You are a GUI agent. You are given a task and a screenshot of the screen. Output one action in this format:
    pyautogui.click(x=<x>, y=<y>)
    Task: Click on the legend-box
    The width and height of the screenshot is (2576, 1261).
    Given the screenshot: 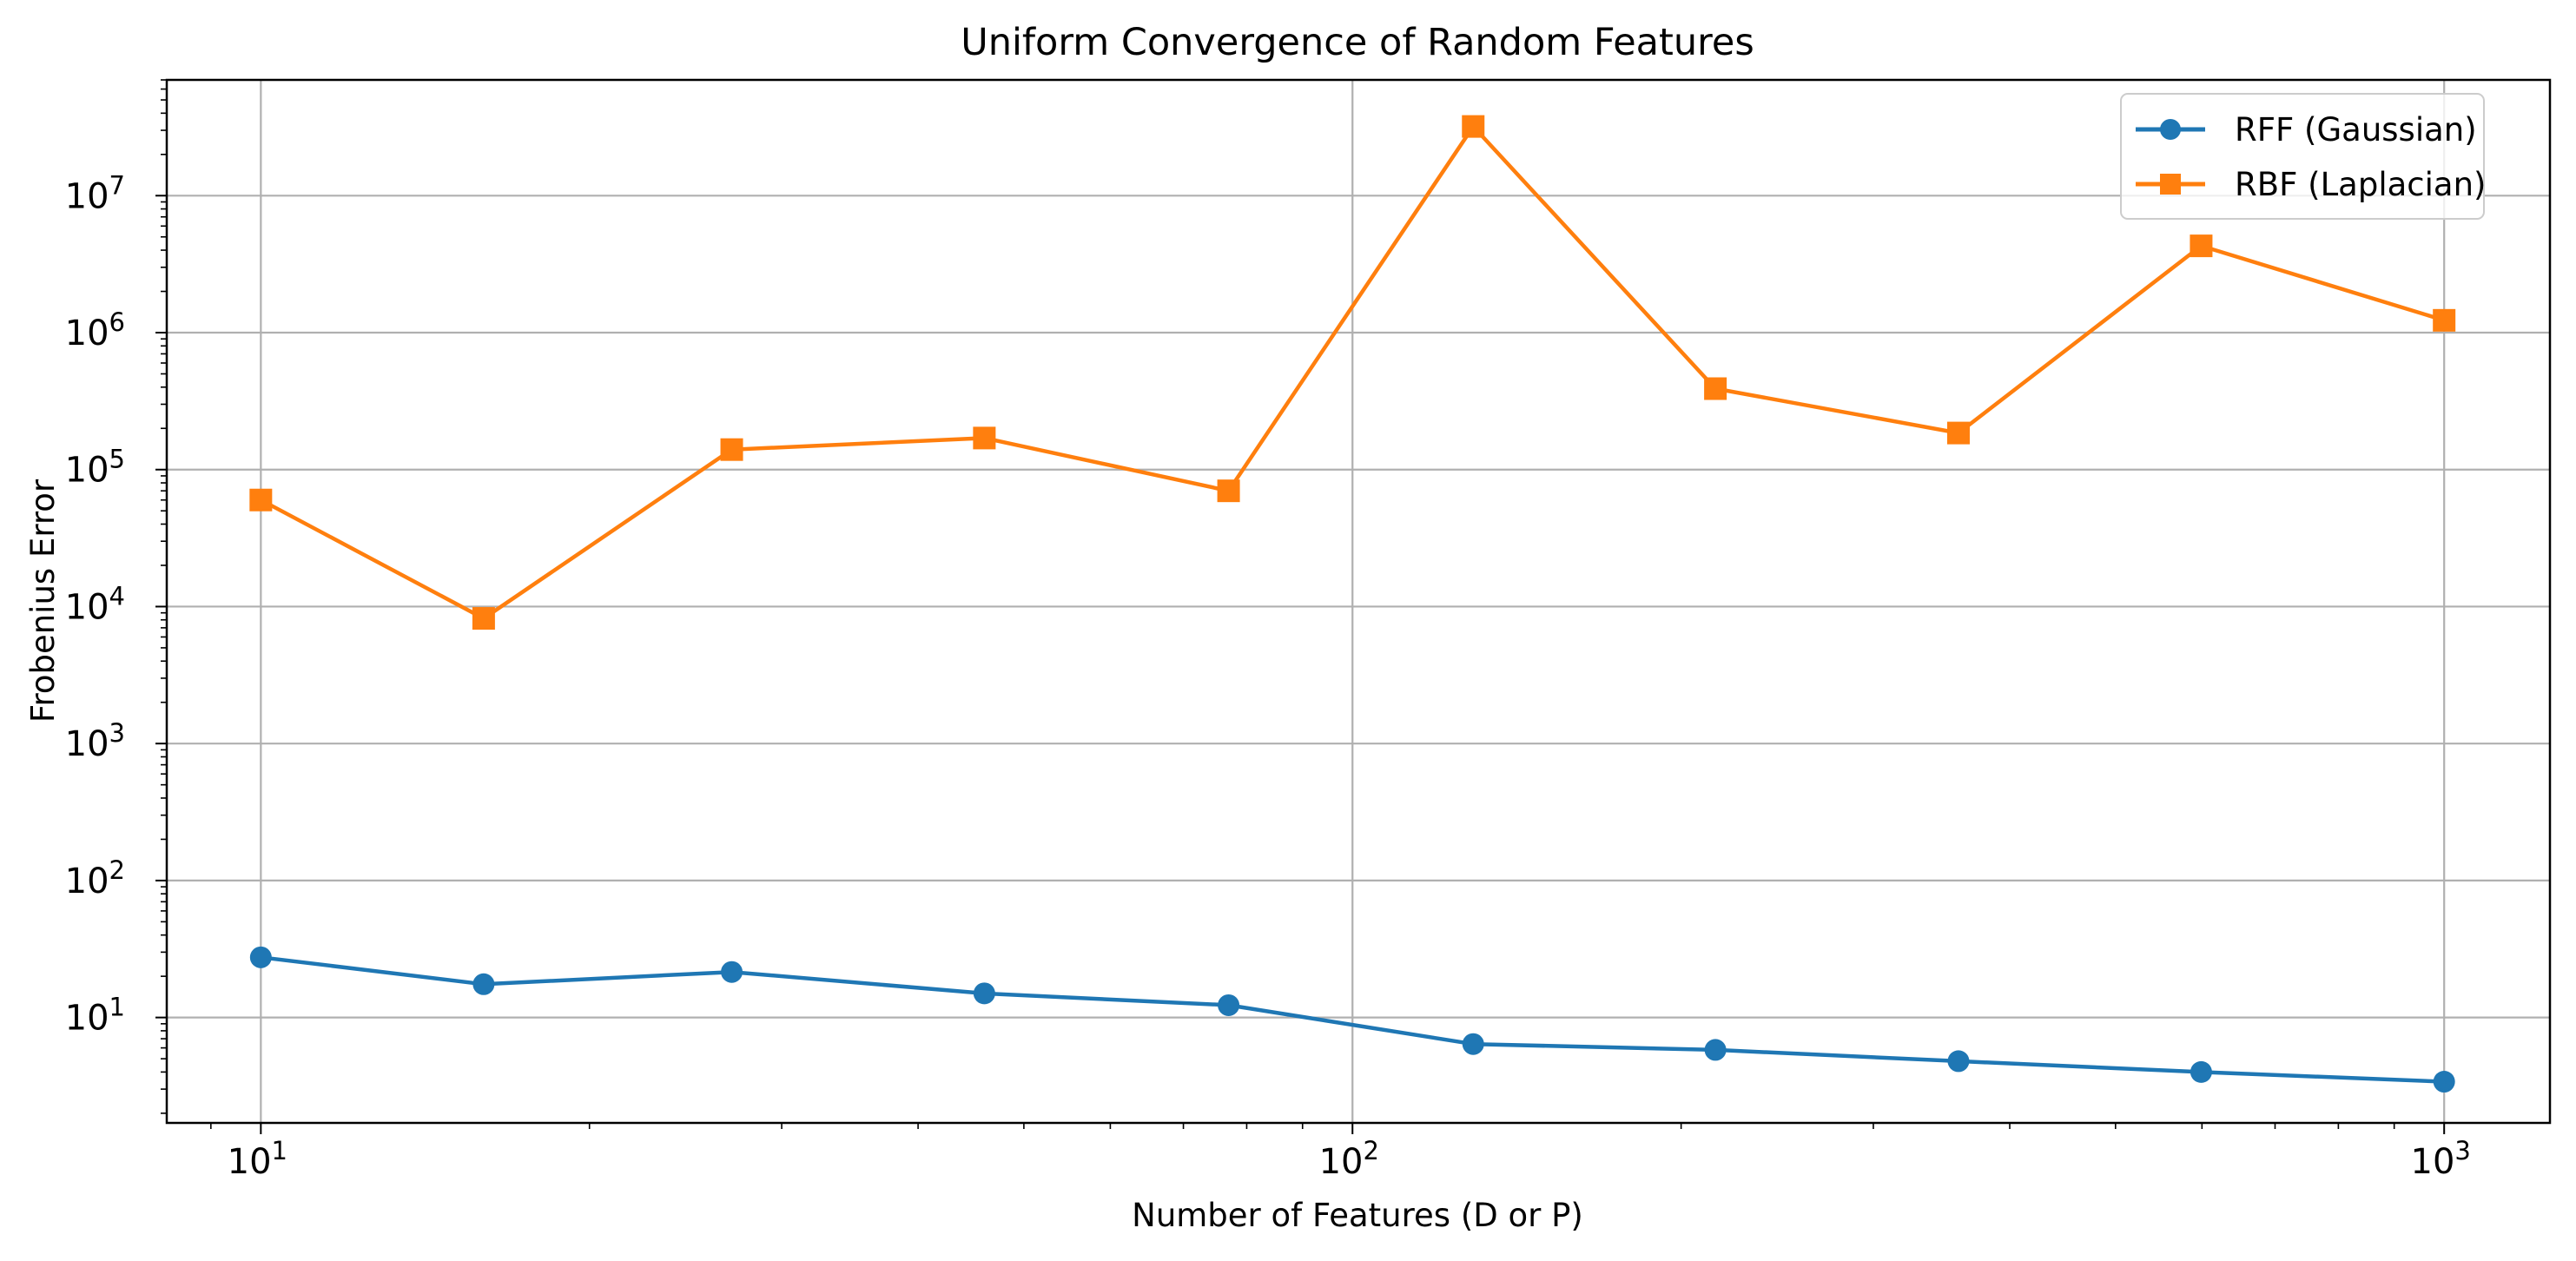 What is the action you would take?
    pyautogui.click(x=2302, y=156)
    